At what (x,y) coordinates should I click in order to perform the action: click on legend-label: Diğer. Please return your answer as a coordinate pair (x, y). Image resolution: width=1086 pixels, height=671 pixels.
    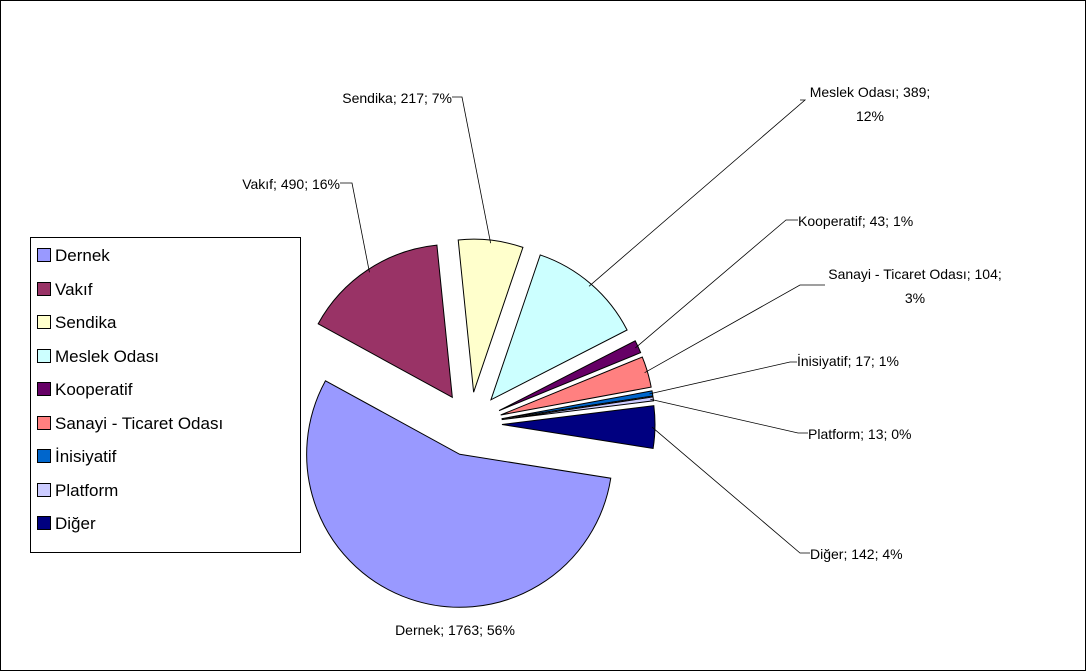
    Looking at the image, I should click on (75, 523).